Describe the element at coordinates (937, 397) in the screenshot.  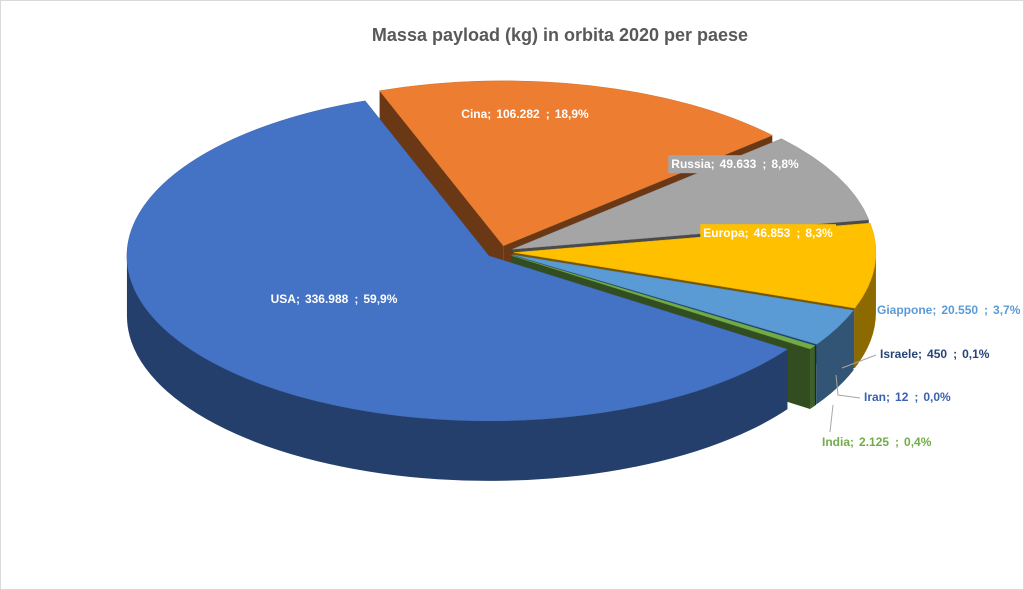
I see `data-label-part: 0,0%` at that location.